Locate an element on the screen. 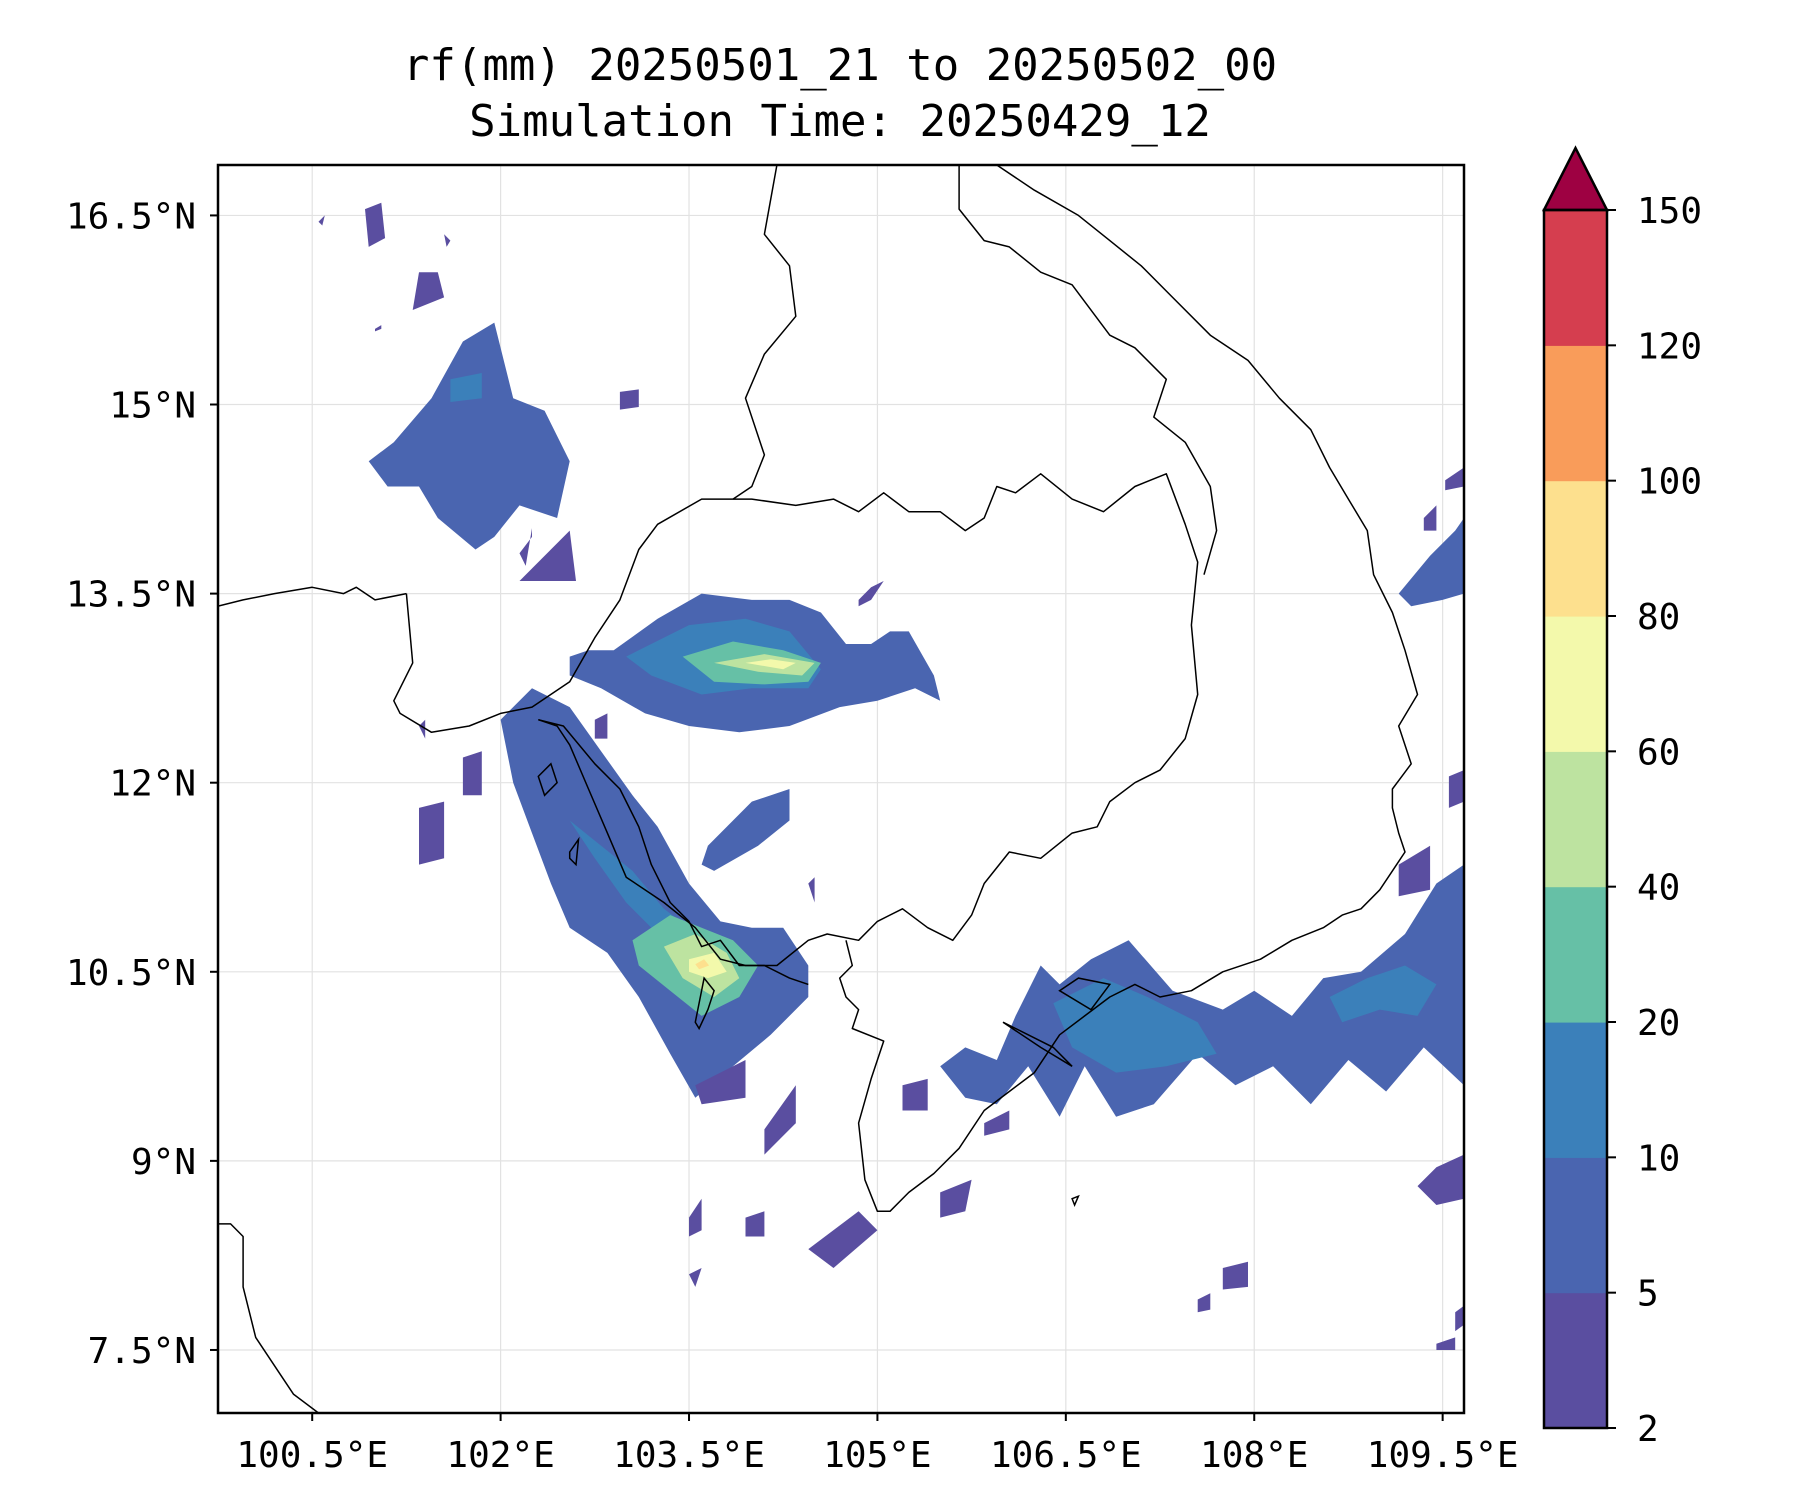 The image size is (1800, 1500). lat-tick-label: 15°N is located at coordinates (152, 406).